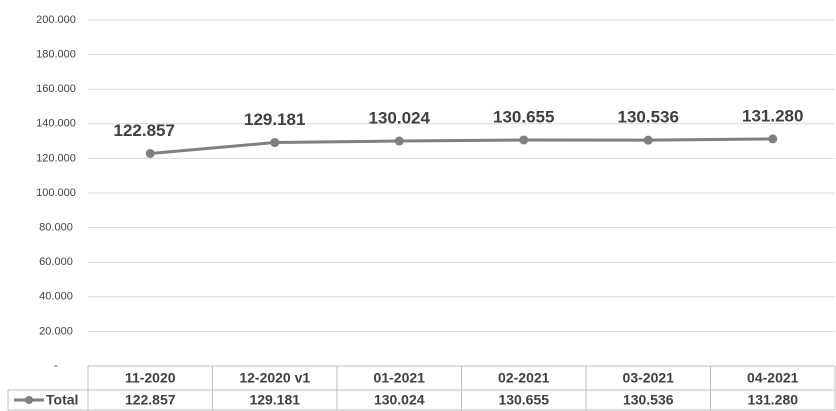 The image size is (836, 411). What do you see at coordinates (56, 158) in the screenshot?
I see `y-tick-label: 120.000` at bounding box center [56, 158].